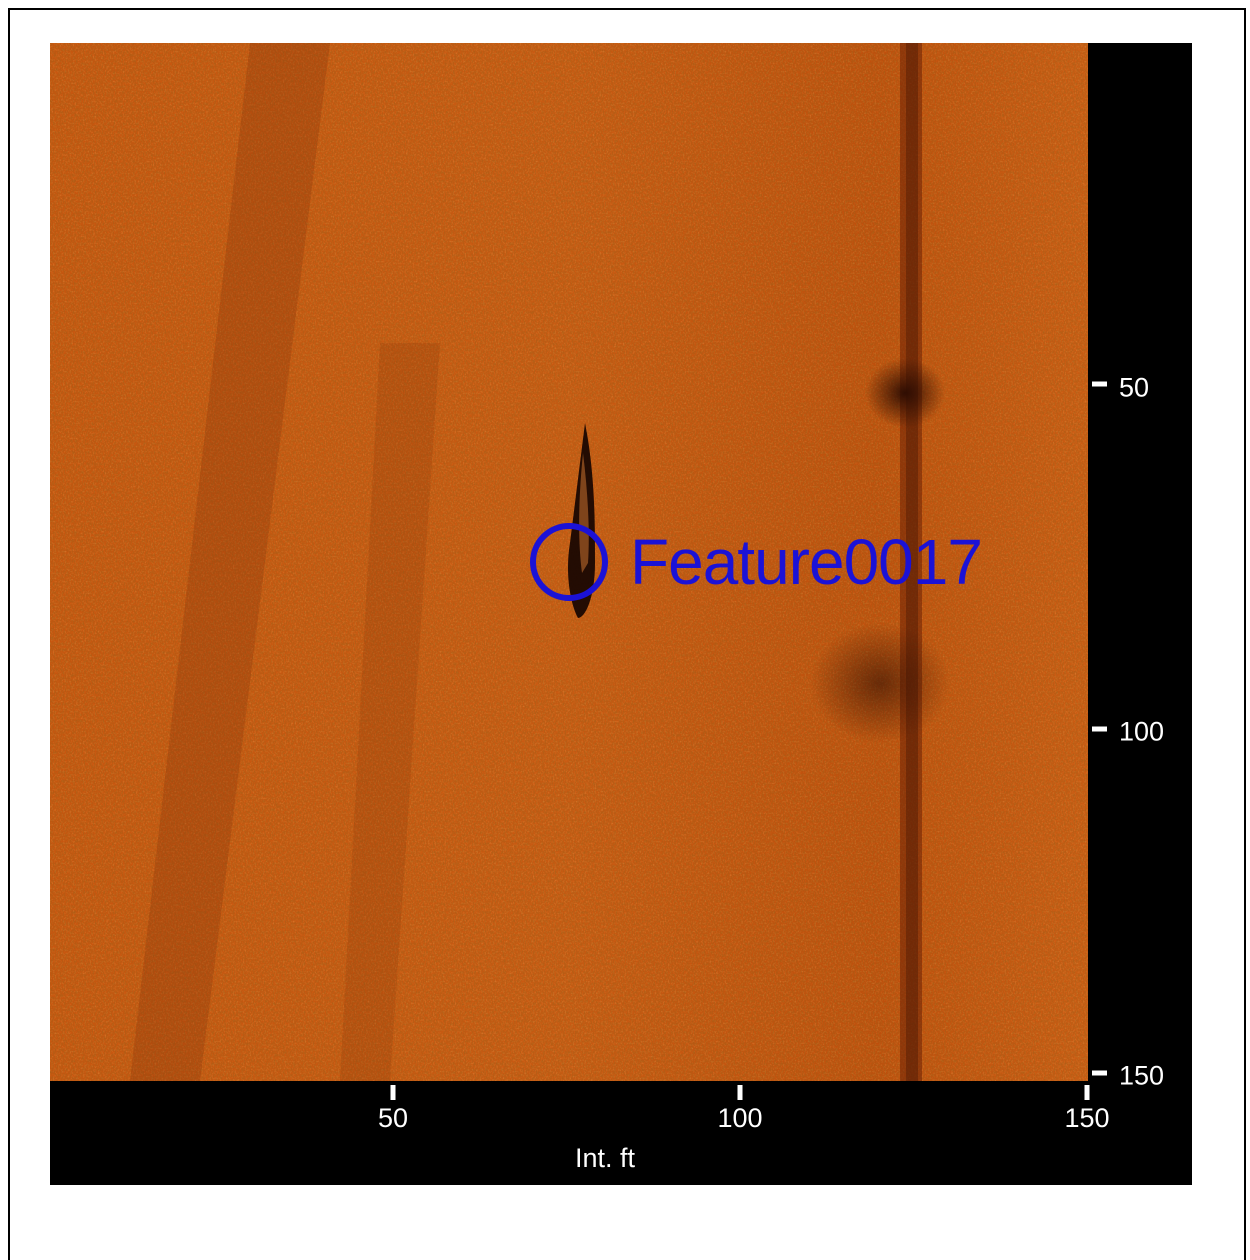 This screenshot has width=1250, height=1260. What do you see at coordinates (806, 562) in the screenshot?
I see `feature-label: Feature0017` at bounding box center [806, 562].